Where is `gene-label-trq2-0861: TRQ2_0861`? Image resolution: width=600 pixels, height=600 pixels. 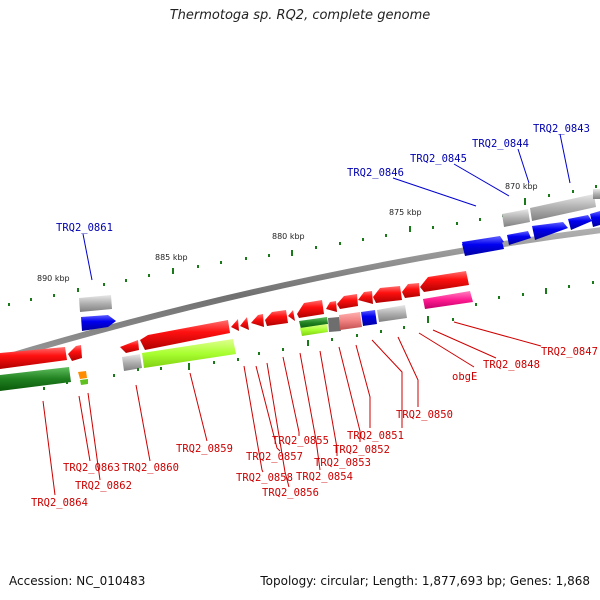
gene-label-trq2-0861: TRQ2_0861 is located at coordinates (84, 228).